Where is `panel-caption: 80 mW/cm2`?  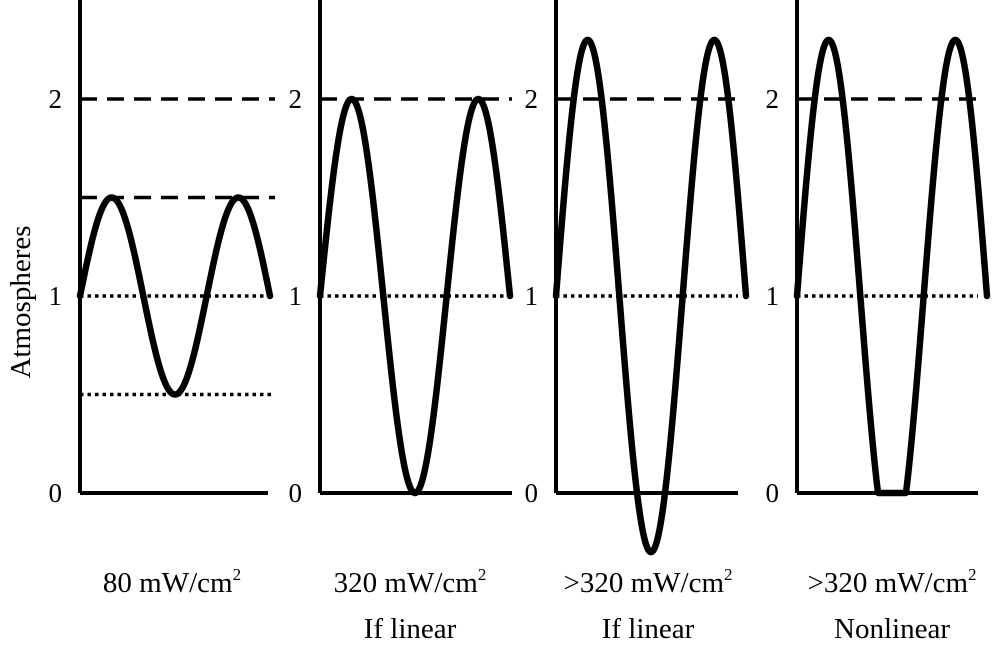 panel-caption: 80 mW/cm2 is located at coordinates (172, 582).